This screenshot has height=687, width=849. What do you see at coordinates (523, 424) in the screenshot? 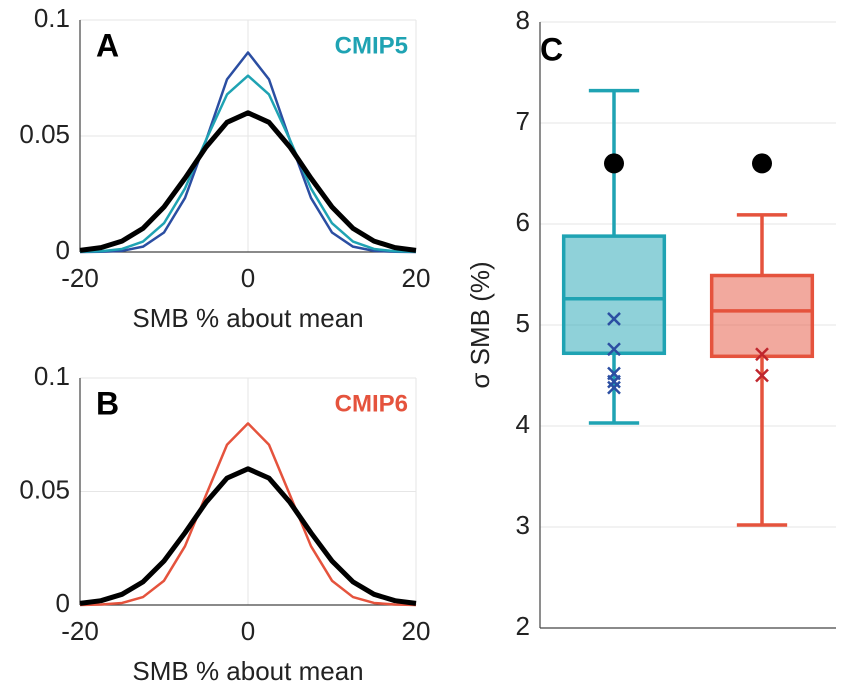
I see `y-tick-label: 4` at bounding box center [523, 424].